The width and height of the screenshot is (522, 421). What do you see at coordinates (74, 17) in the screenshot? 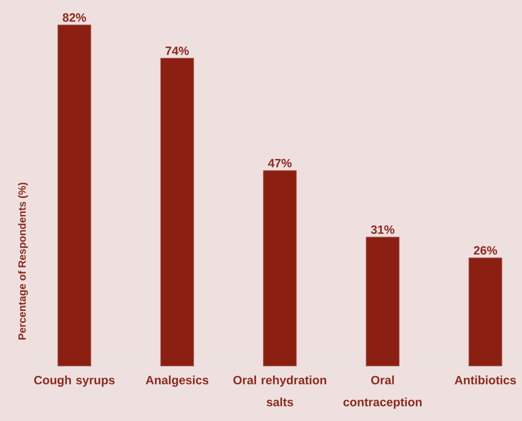
I see `data-label: 82%` at bounding box center [74, 17].